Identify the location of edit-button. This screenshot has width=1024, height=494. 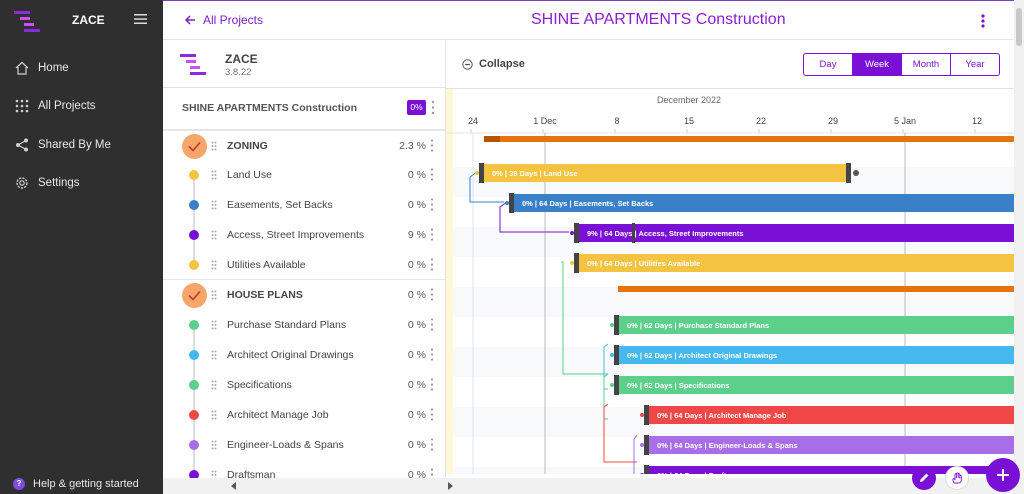
(924, 478).